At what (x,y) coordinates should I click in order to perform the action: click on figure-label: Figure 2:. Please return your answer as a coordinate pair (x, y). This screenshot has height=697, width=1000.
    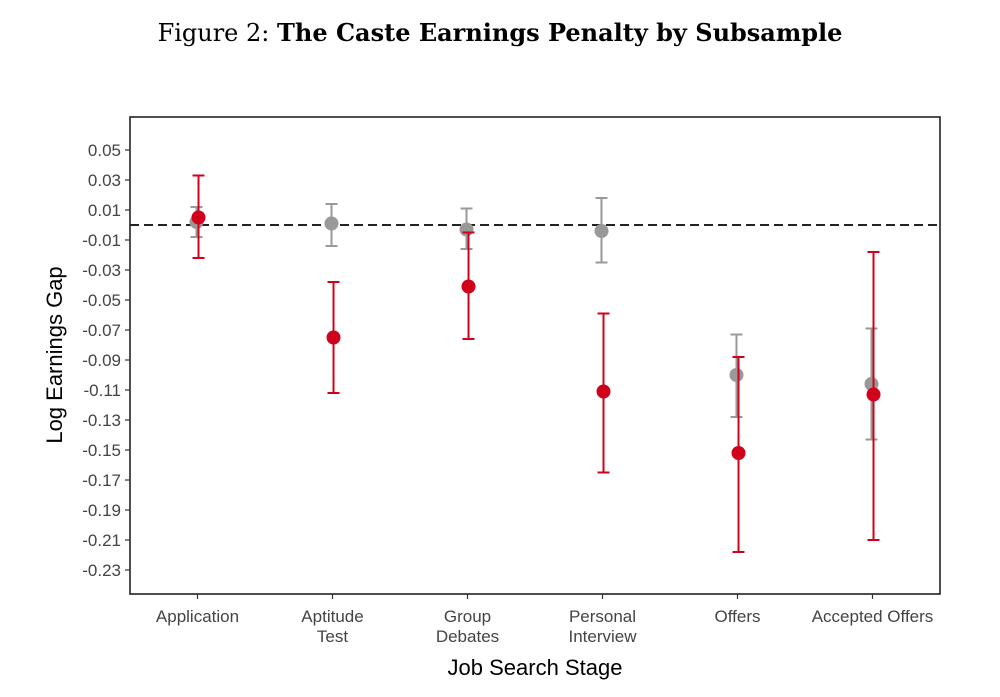
    Looking at the image, I should click on (213, 33).